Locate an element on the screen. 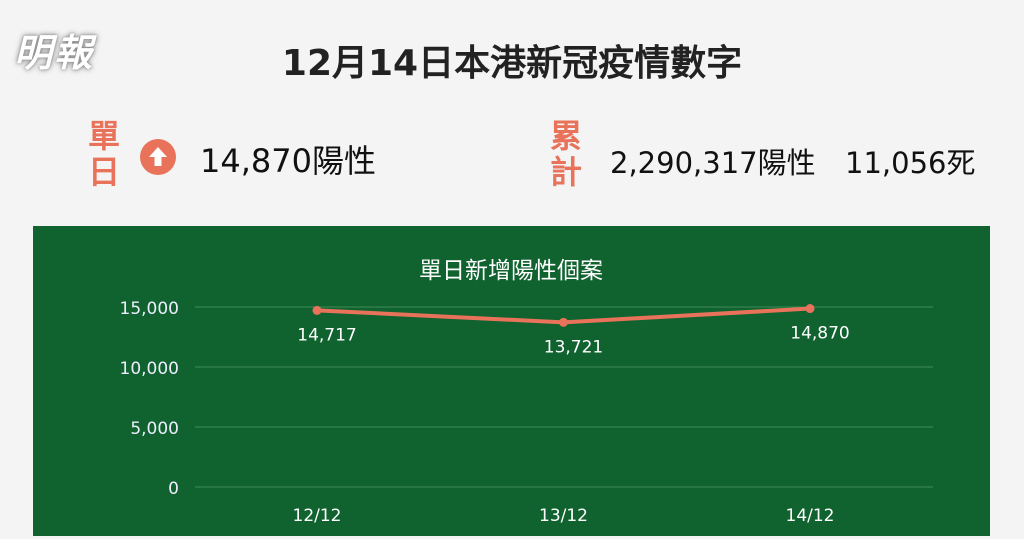 The image size is (1024, 539). x-tick-label: 12/12 is located at coordinates (317, 516).